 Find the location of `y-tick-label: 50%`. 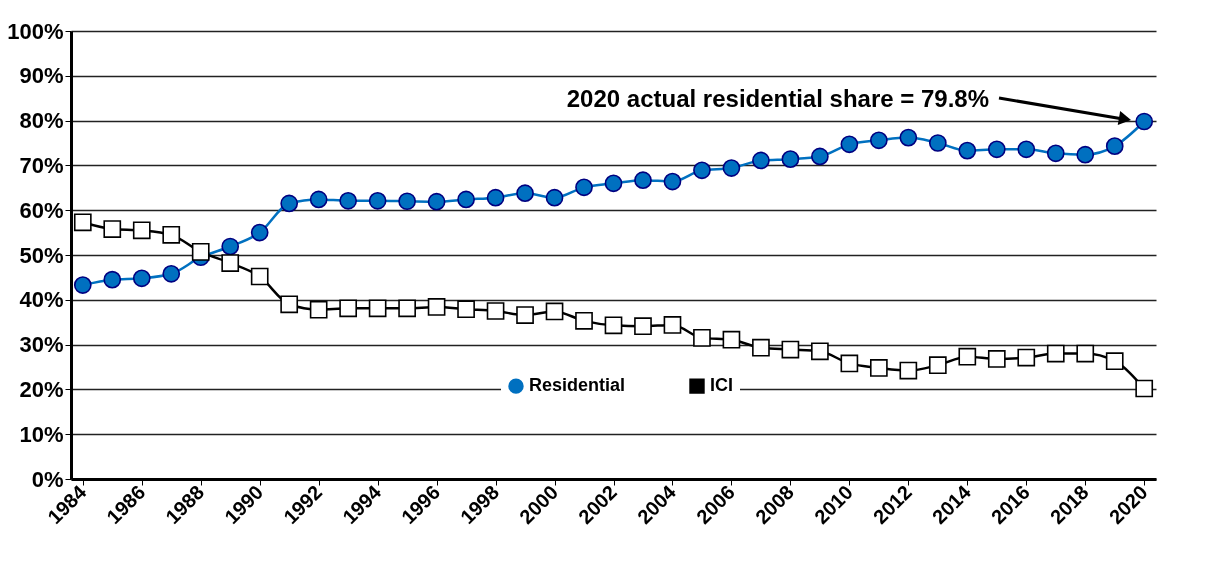

y-tick-label: 50% is located at coordinates (41, 255).